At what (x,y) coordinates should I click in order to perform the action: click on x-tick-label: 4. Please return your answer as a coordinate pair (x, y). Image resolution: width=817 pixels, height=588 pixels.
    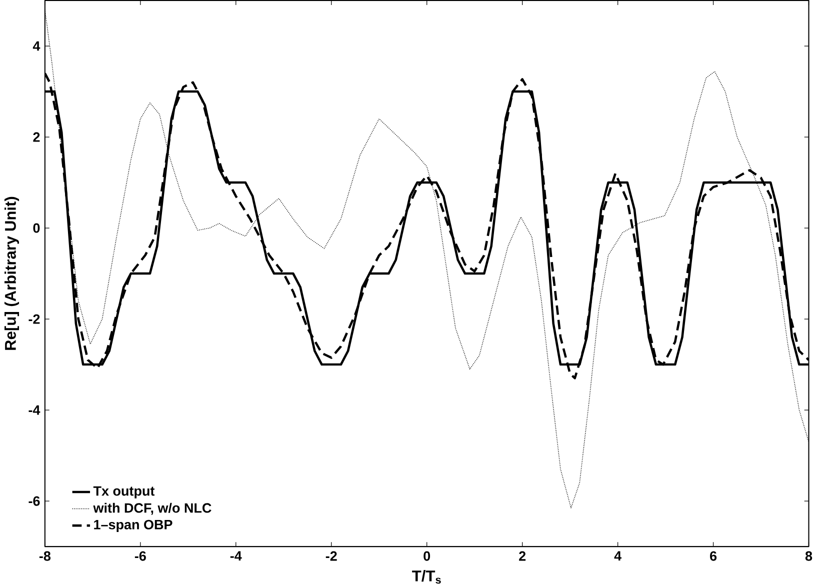
    Looking at the image, I should click on (618, 555).